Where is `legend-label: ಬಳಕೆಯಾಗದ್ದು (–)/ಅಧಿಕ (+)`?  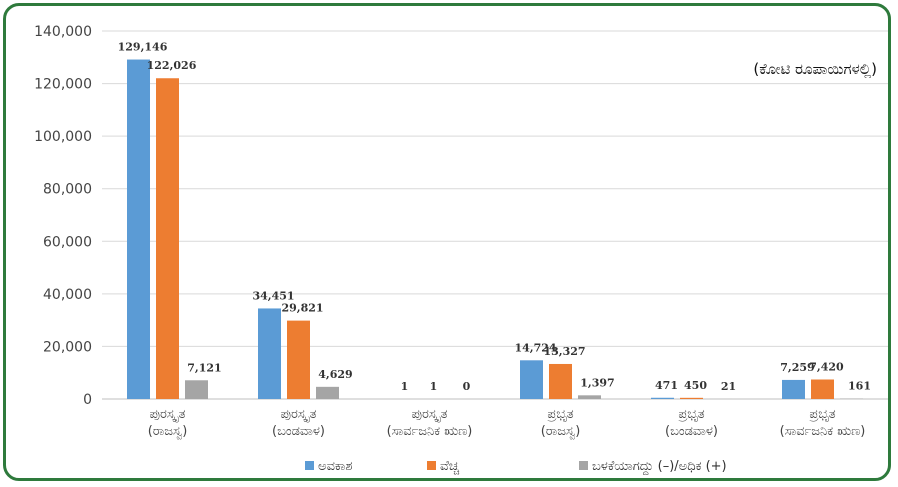
legend-label: ಬಳಕೆಯಾಗದ್ದು (–)/ಅಧಿಕ (+) is located at coordinates (659, 467).